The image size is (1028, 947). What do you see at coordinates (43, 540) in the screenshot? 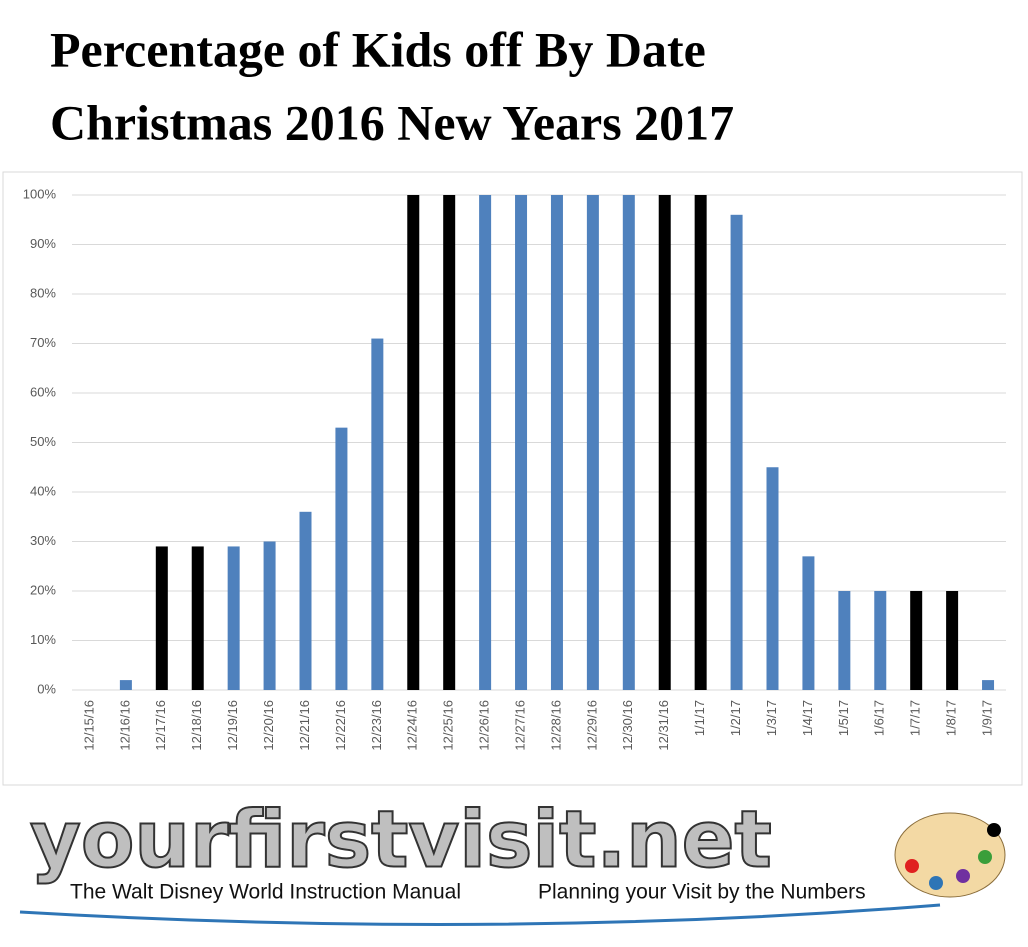
I see `y-tick-label: 30%` at bounding box center [43, 540].